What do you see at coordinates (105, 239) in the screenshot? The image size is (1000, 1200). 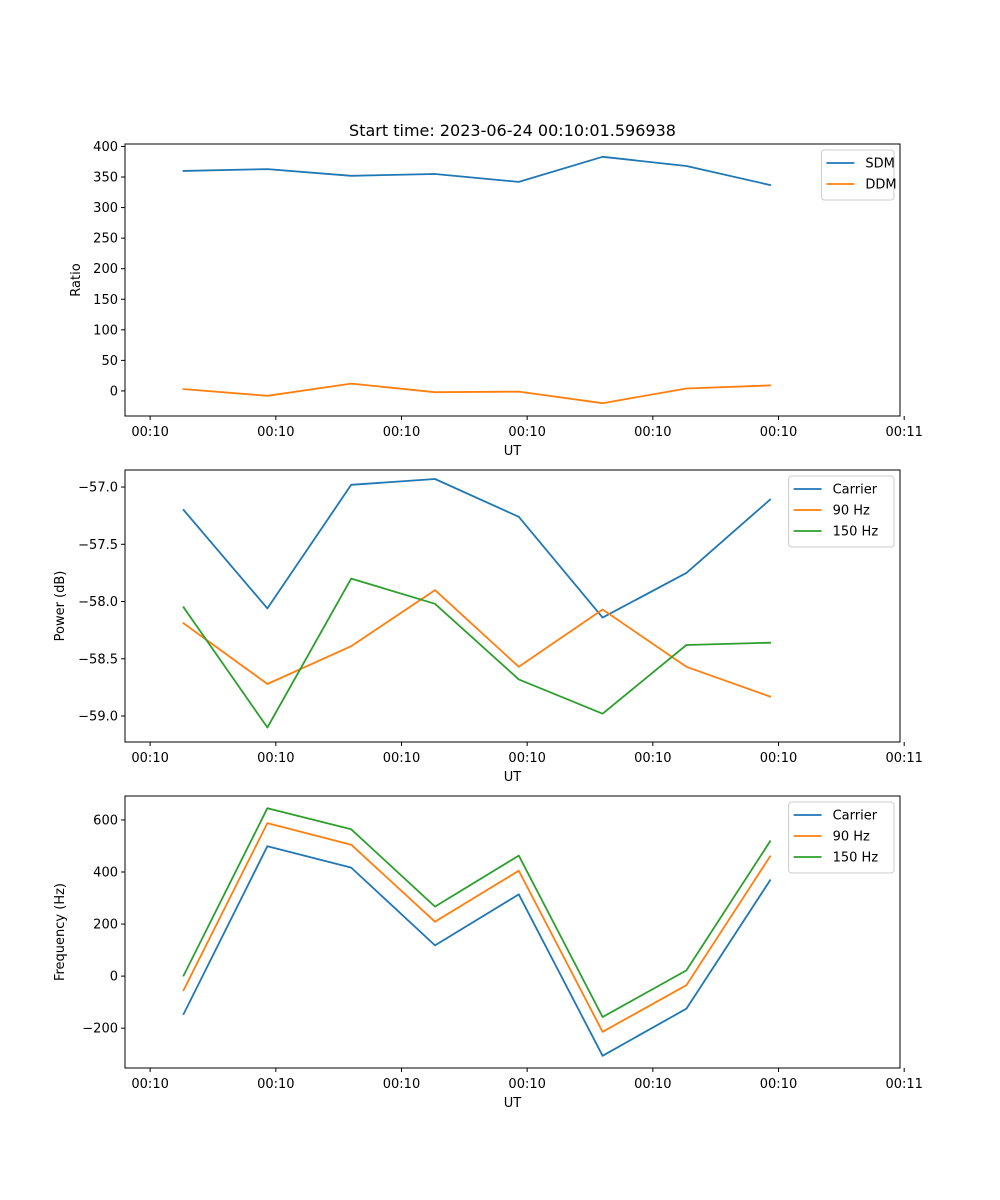 I see `y-tick-label: 250` at bounding box center [105, 239].